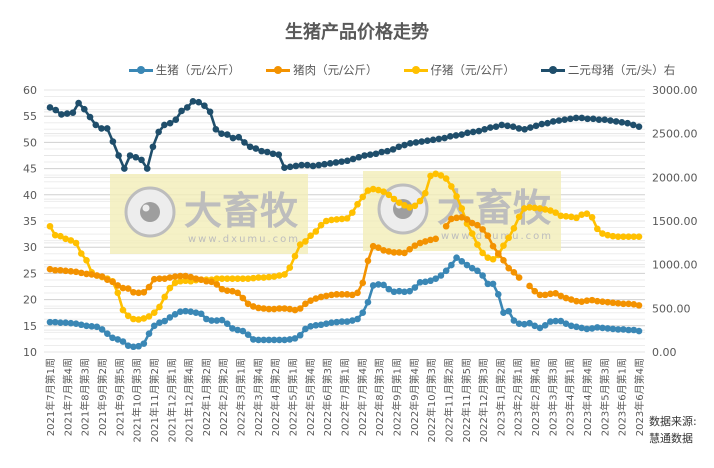 The height and width of the screenshot is (468, 714). Describe the element at coordinates (448, 400) in the screenshot. I see `svg-text: 2022年11月第2周` at that location.